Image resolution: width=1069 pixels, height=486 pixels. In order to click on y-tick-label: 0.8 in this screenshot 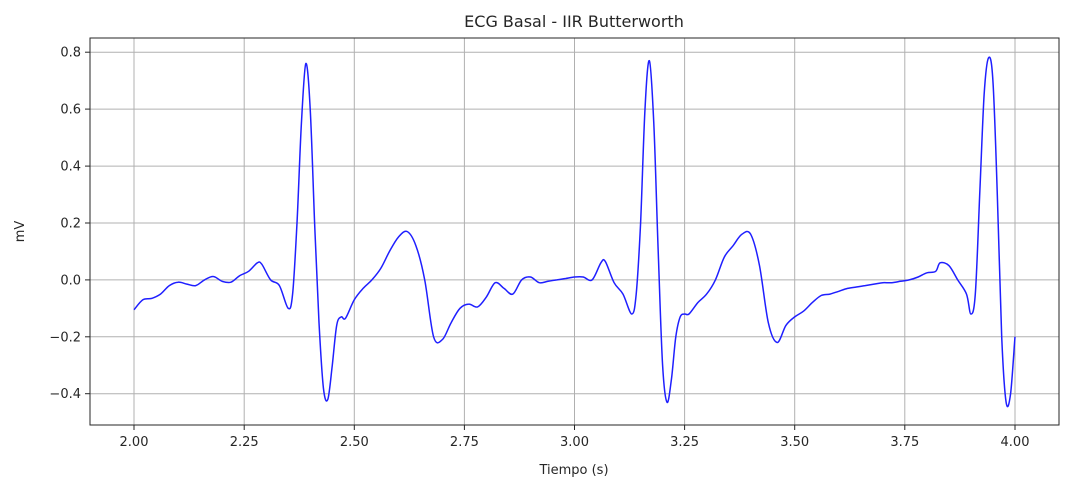, I will do `click(70, 53)`.